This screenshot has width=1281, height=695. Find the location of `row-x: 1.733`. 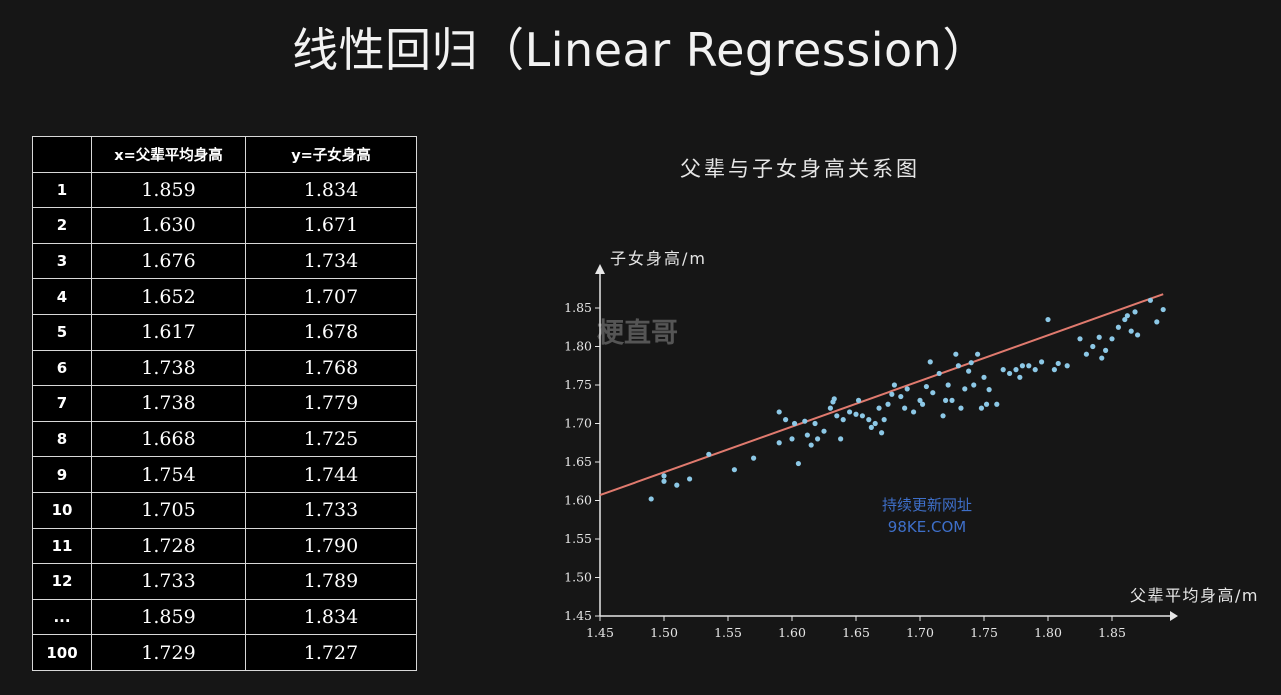

row-x: 1.733 is located at coordinates (168, 581).